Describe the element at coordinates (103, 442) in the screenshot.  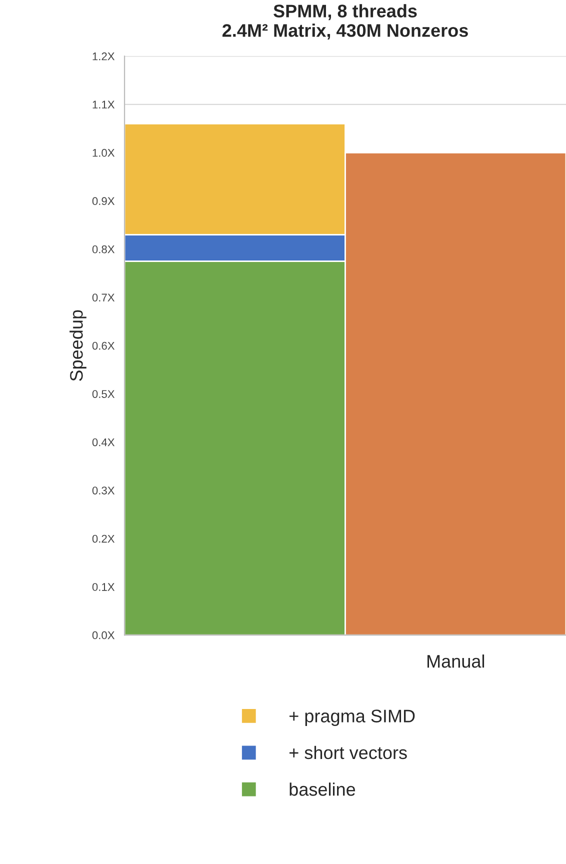
I see `y-tick-label: 0.4X` at that location.